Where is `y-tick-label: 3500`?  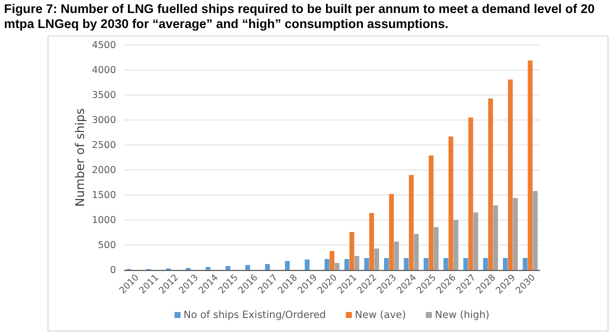 y-tick-label: 3500 is located at coordinates (104, 96).